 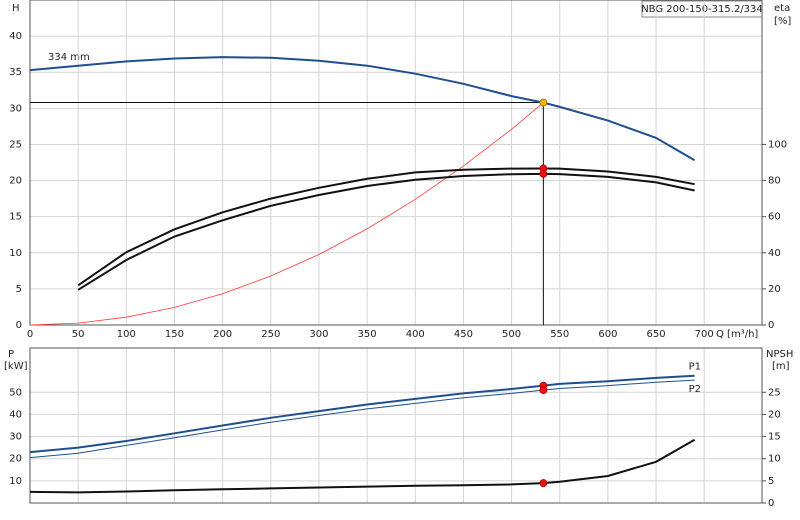 I want to click on x-tick-label: 150, so click(x=174, y=334).